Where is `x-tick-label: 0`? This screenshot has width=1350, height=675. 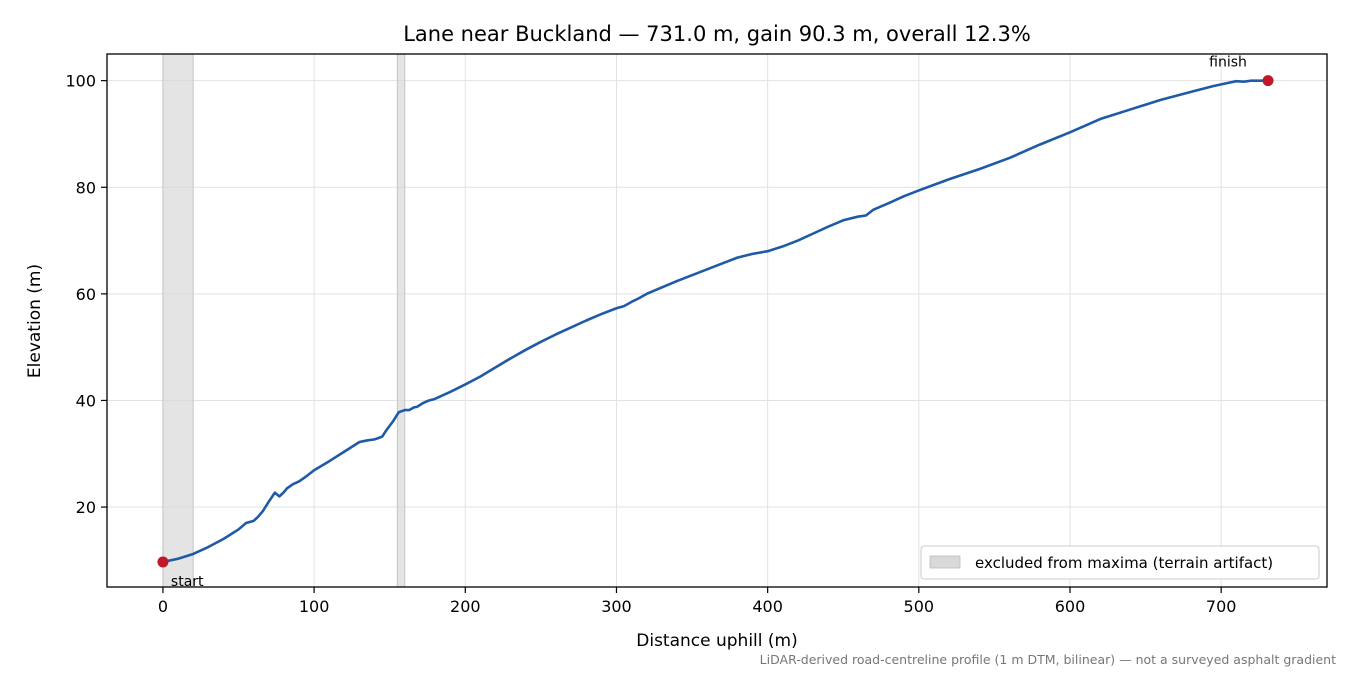 x-tick-label: 0 is located at coordinates (163, 606).